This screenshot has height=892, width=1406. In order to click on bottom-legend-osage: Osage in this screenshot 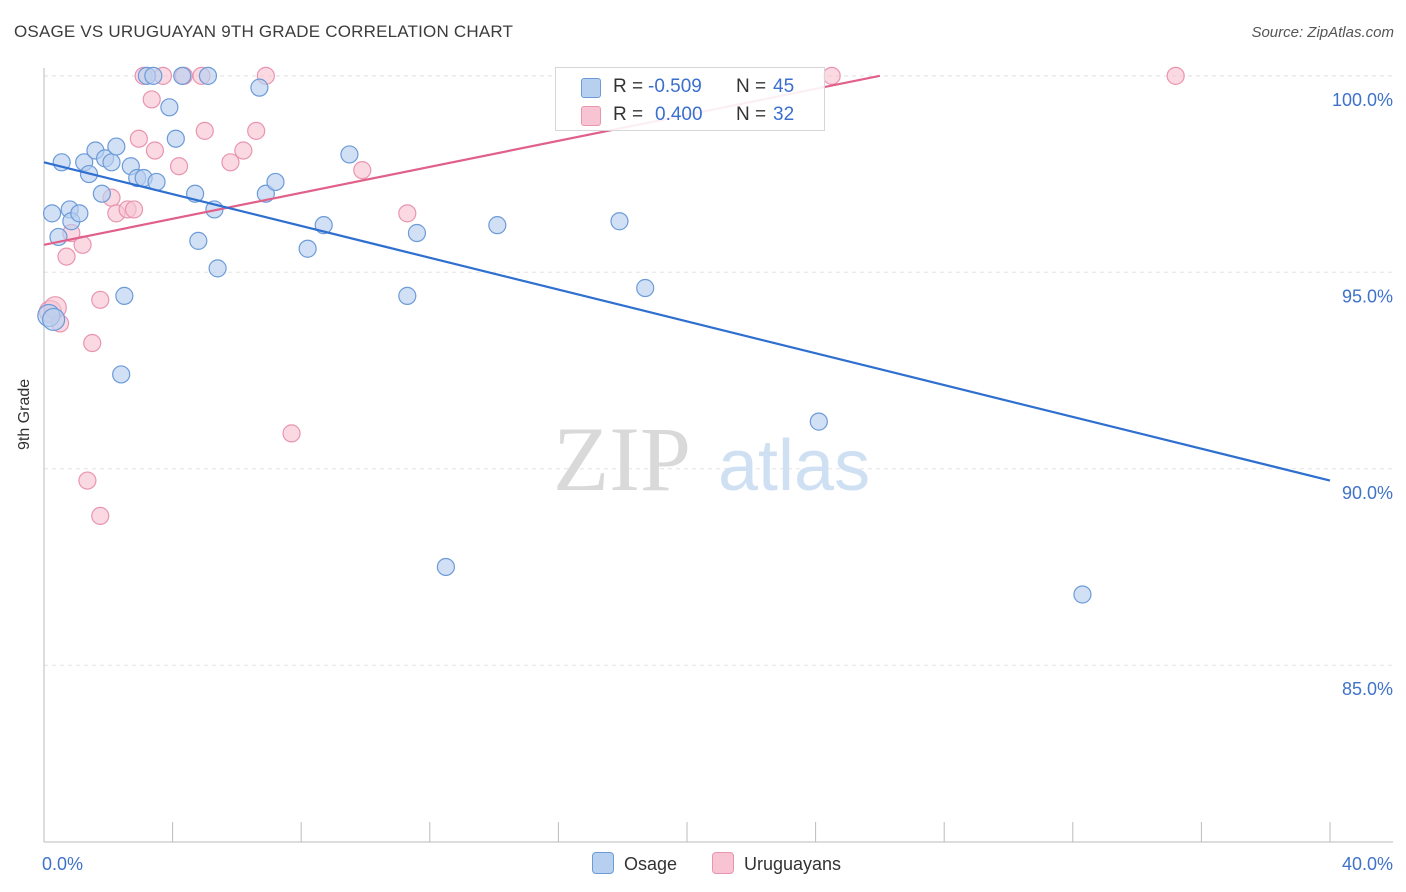, I will do `click(634, 863)`.